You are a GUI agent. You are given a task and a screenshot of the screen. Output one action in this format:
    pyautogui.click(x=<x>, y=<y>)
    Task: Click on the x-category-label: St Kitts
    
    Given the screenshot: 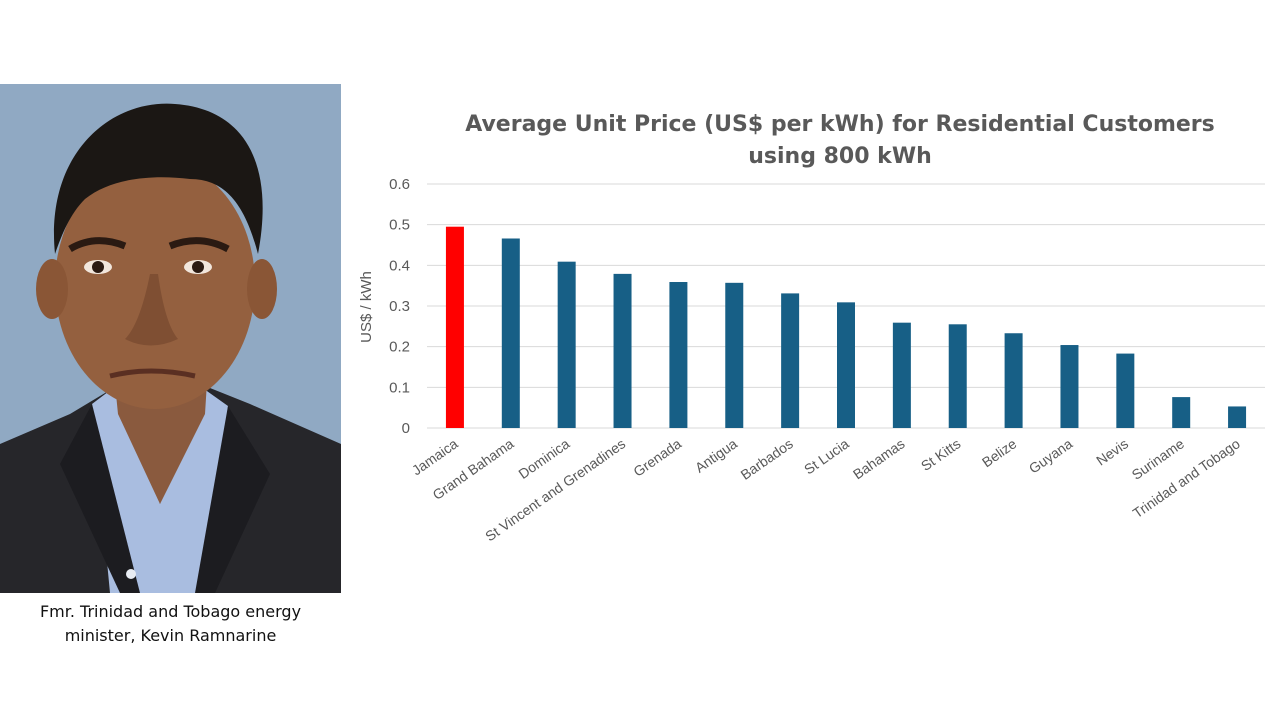 What is the action you would take?
    pyautogui.click(x=941, y=454)
    